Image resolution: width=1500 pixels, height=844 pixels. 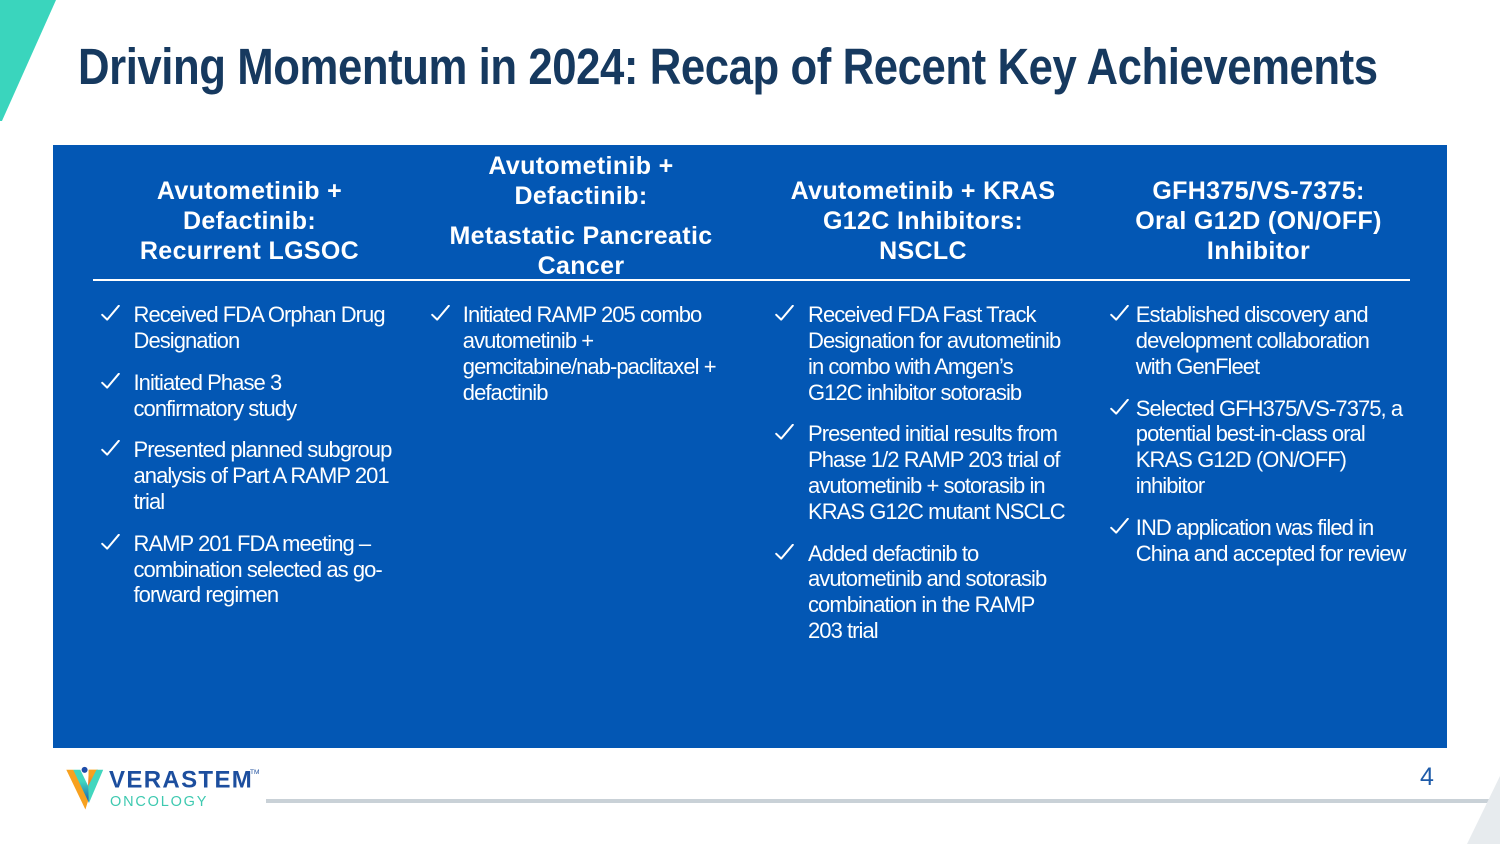 What do you see at coordinates (159, 802) in the screenshot?
I see `svg-text: ONCOLOGY` at bounding box center [159, 802].